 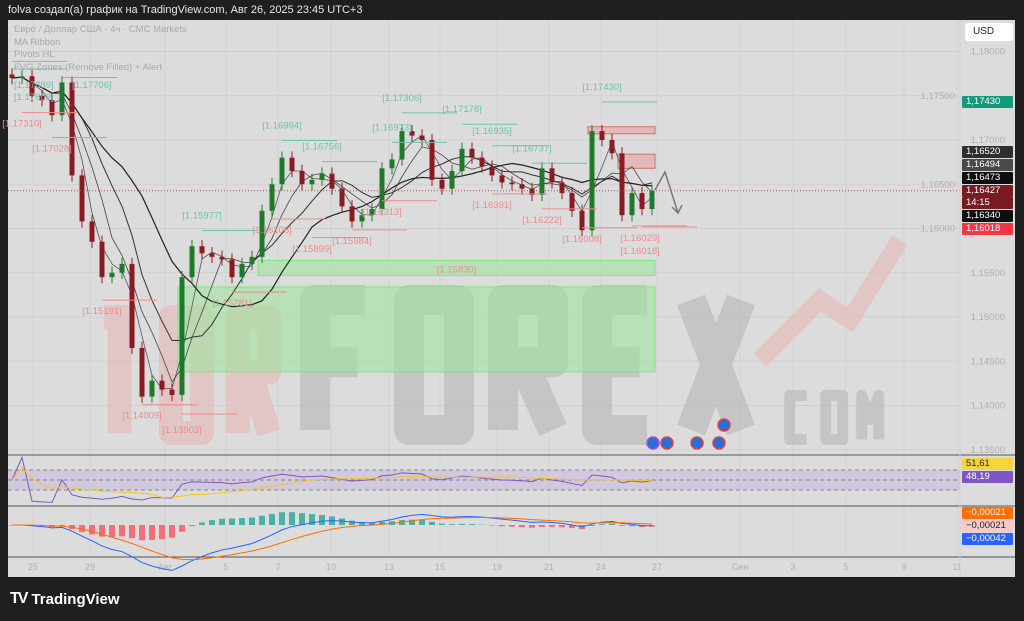 What do you see at coordinates (987, 191) in the screenshot?
I see `price-axis-label: 1,16427` at bounding box center [987, 191].